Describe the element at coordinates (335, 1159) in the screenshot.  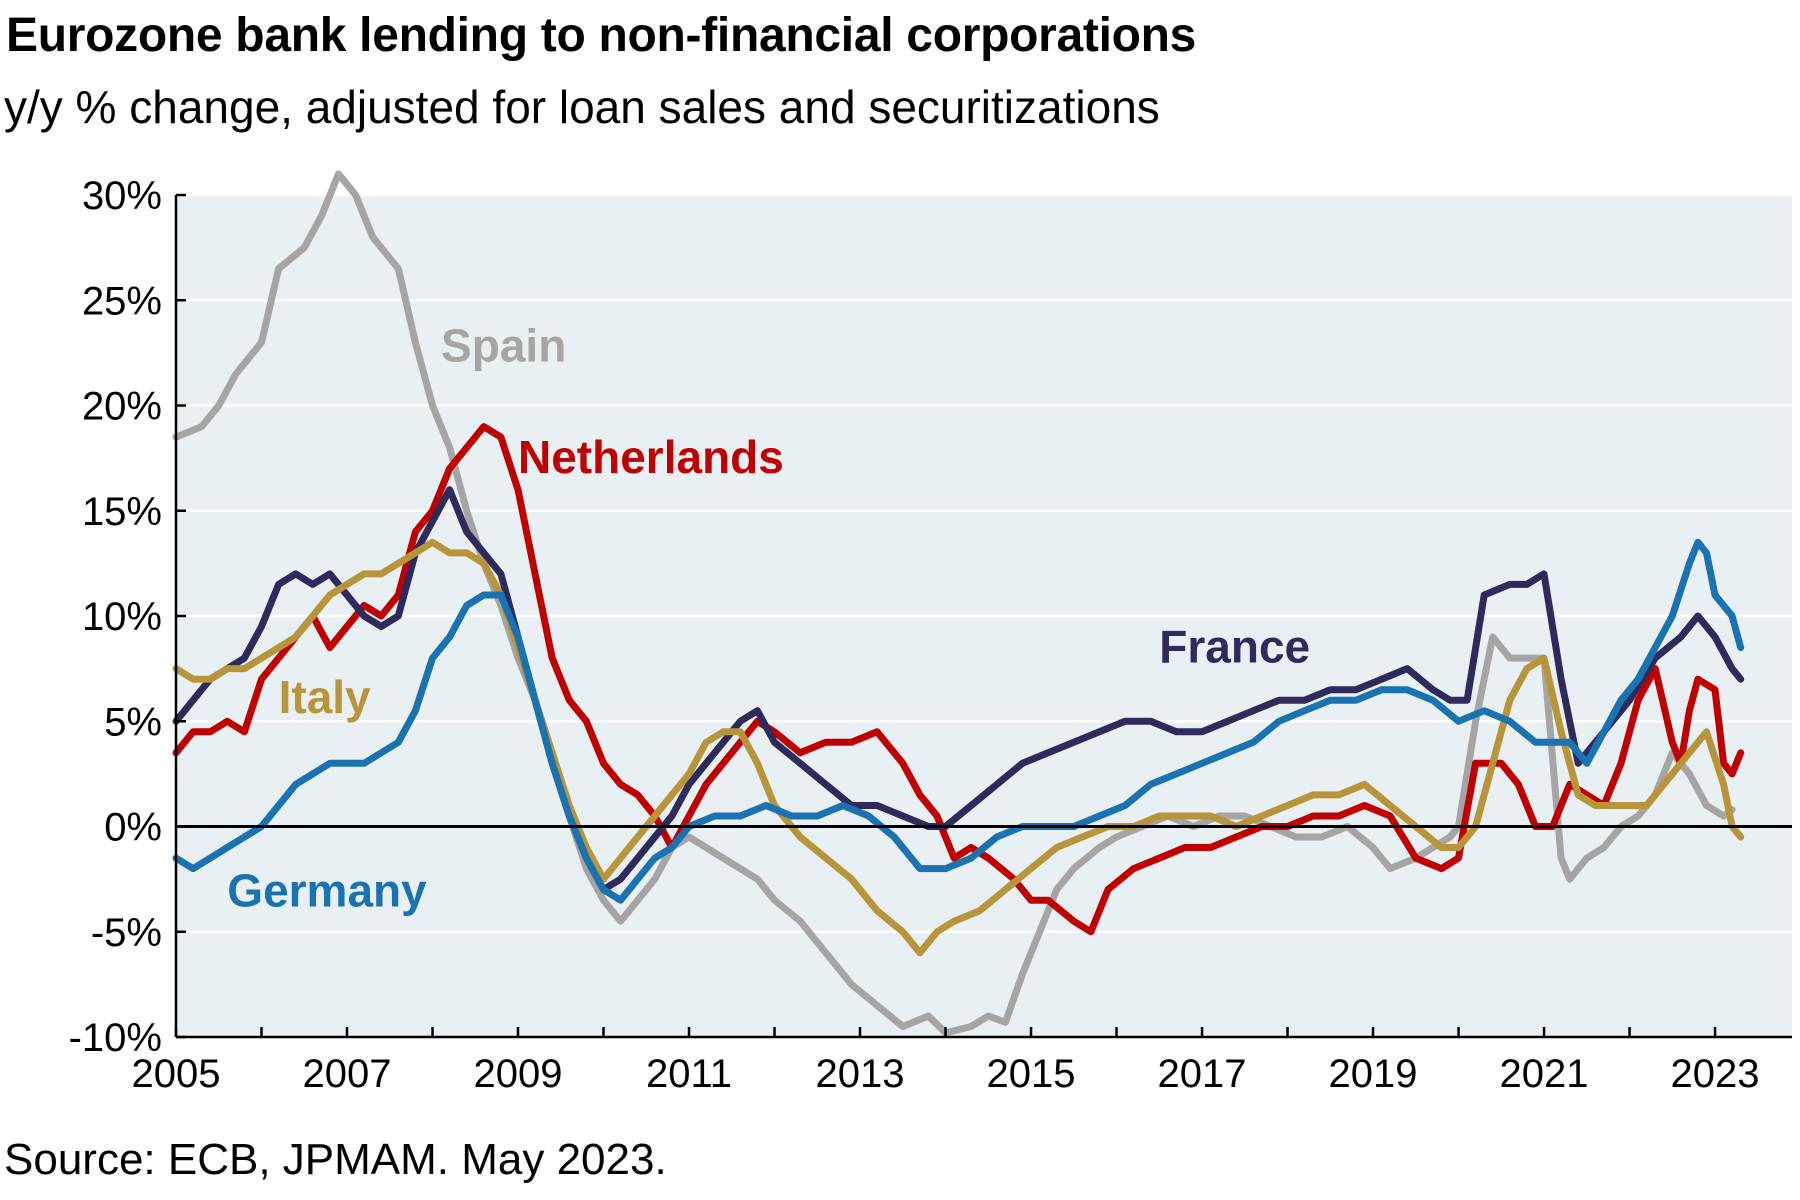
I see `source-note: Source: ECB, JPMAM. May 2023.` at that location.